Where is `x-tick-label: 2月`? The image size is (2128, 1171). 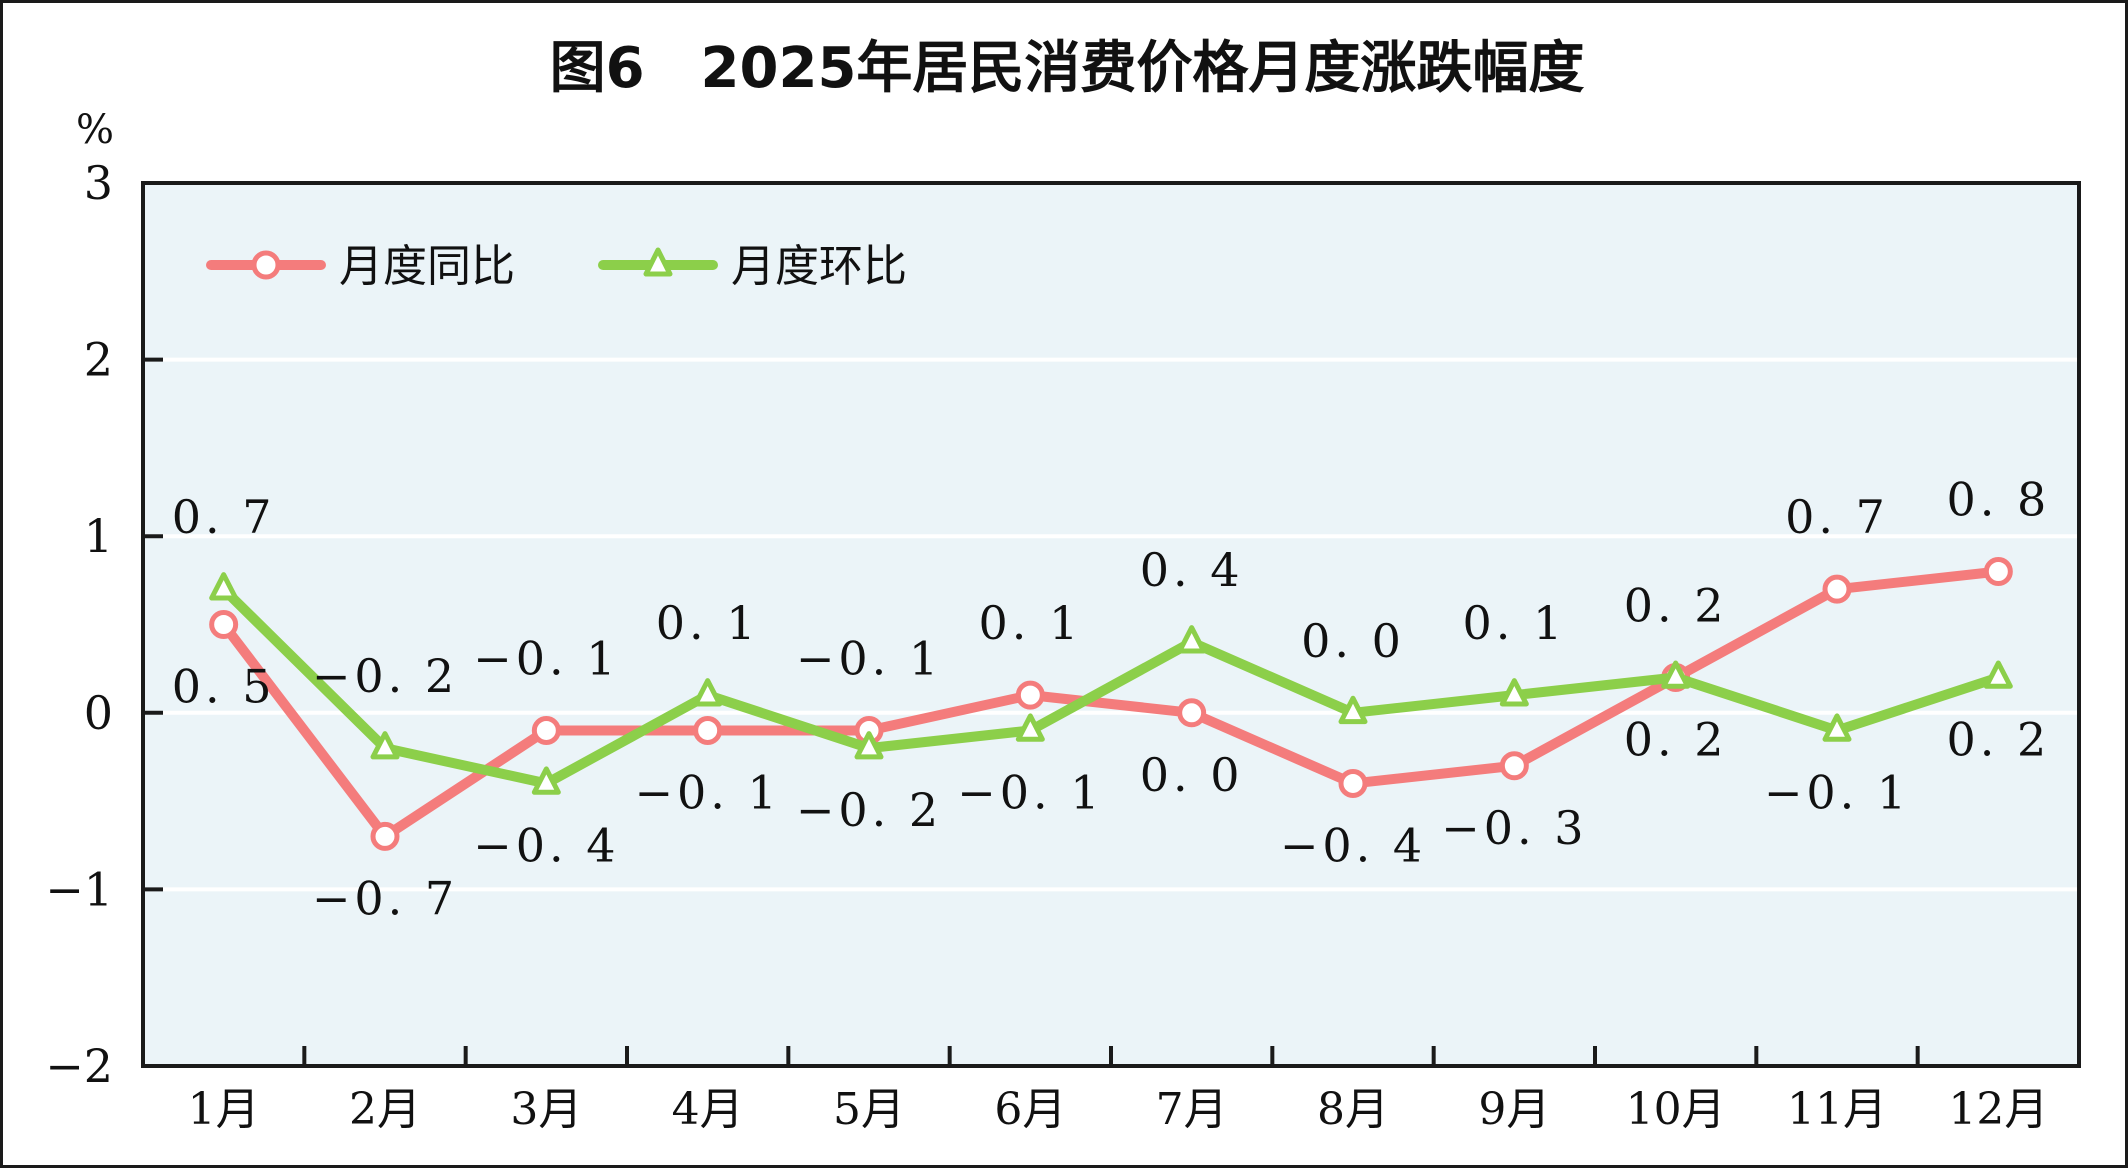
x-tick-label: 2月 is located at coordinates (385, 1109).